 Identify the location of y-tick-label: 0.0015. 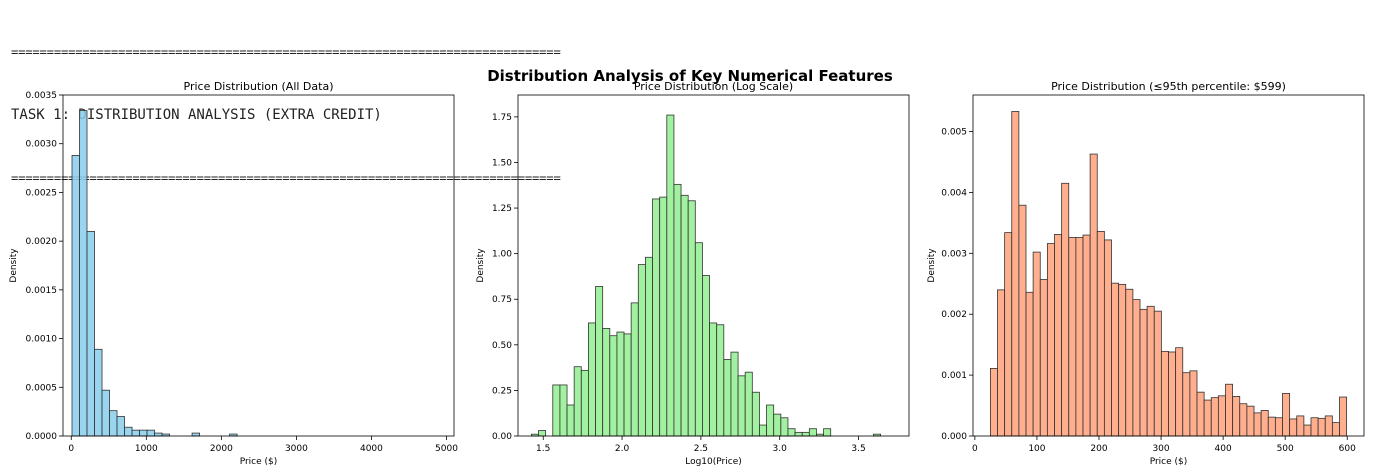
(42, 291).